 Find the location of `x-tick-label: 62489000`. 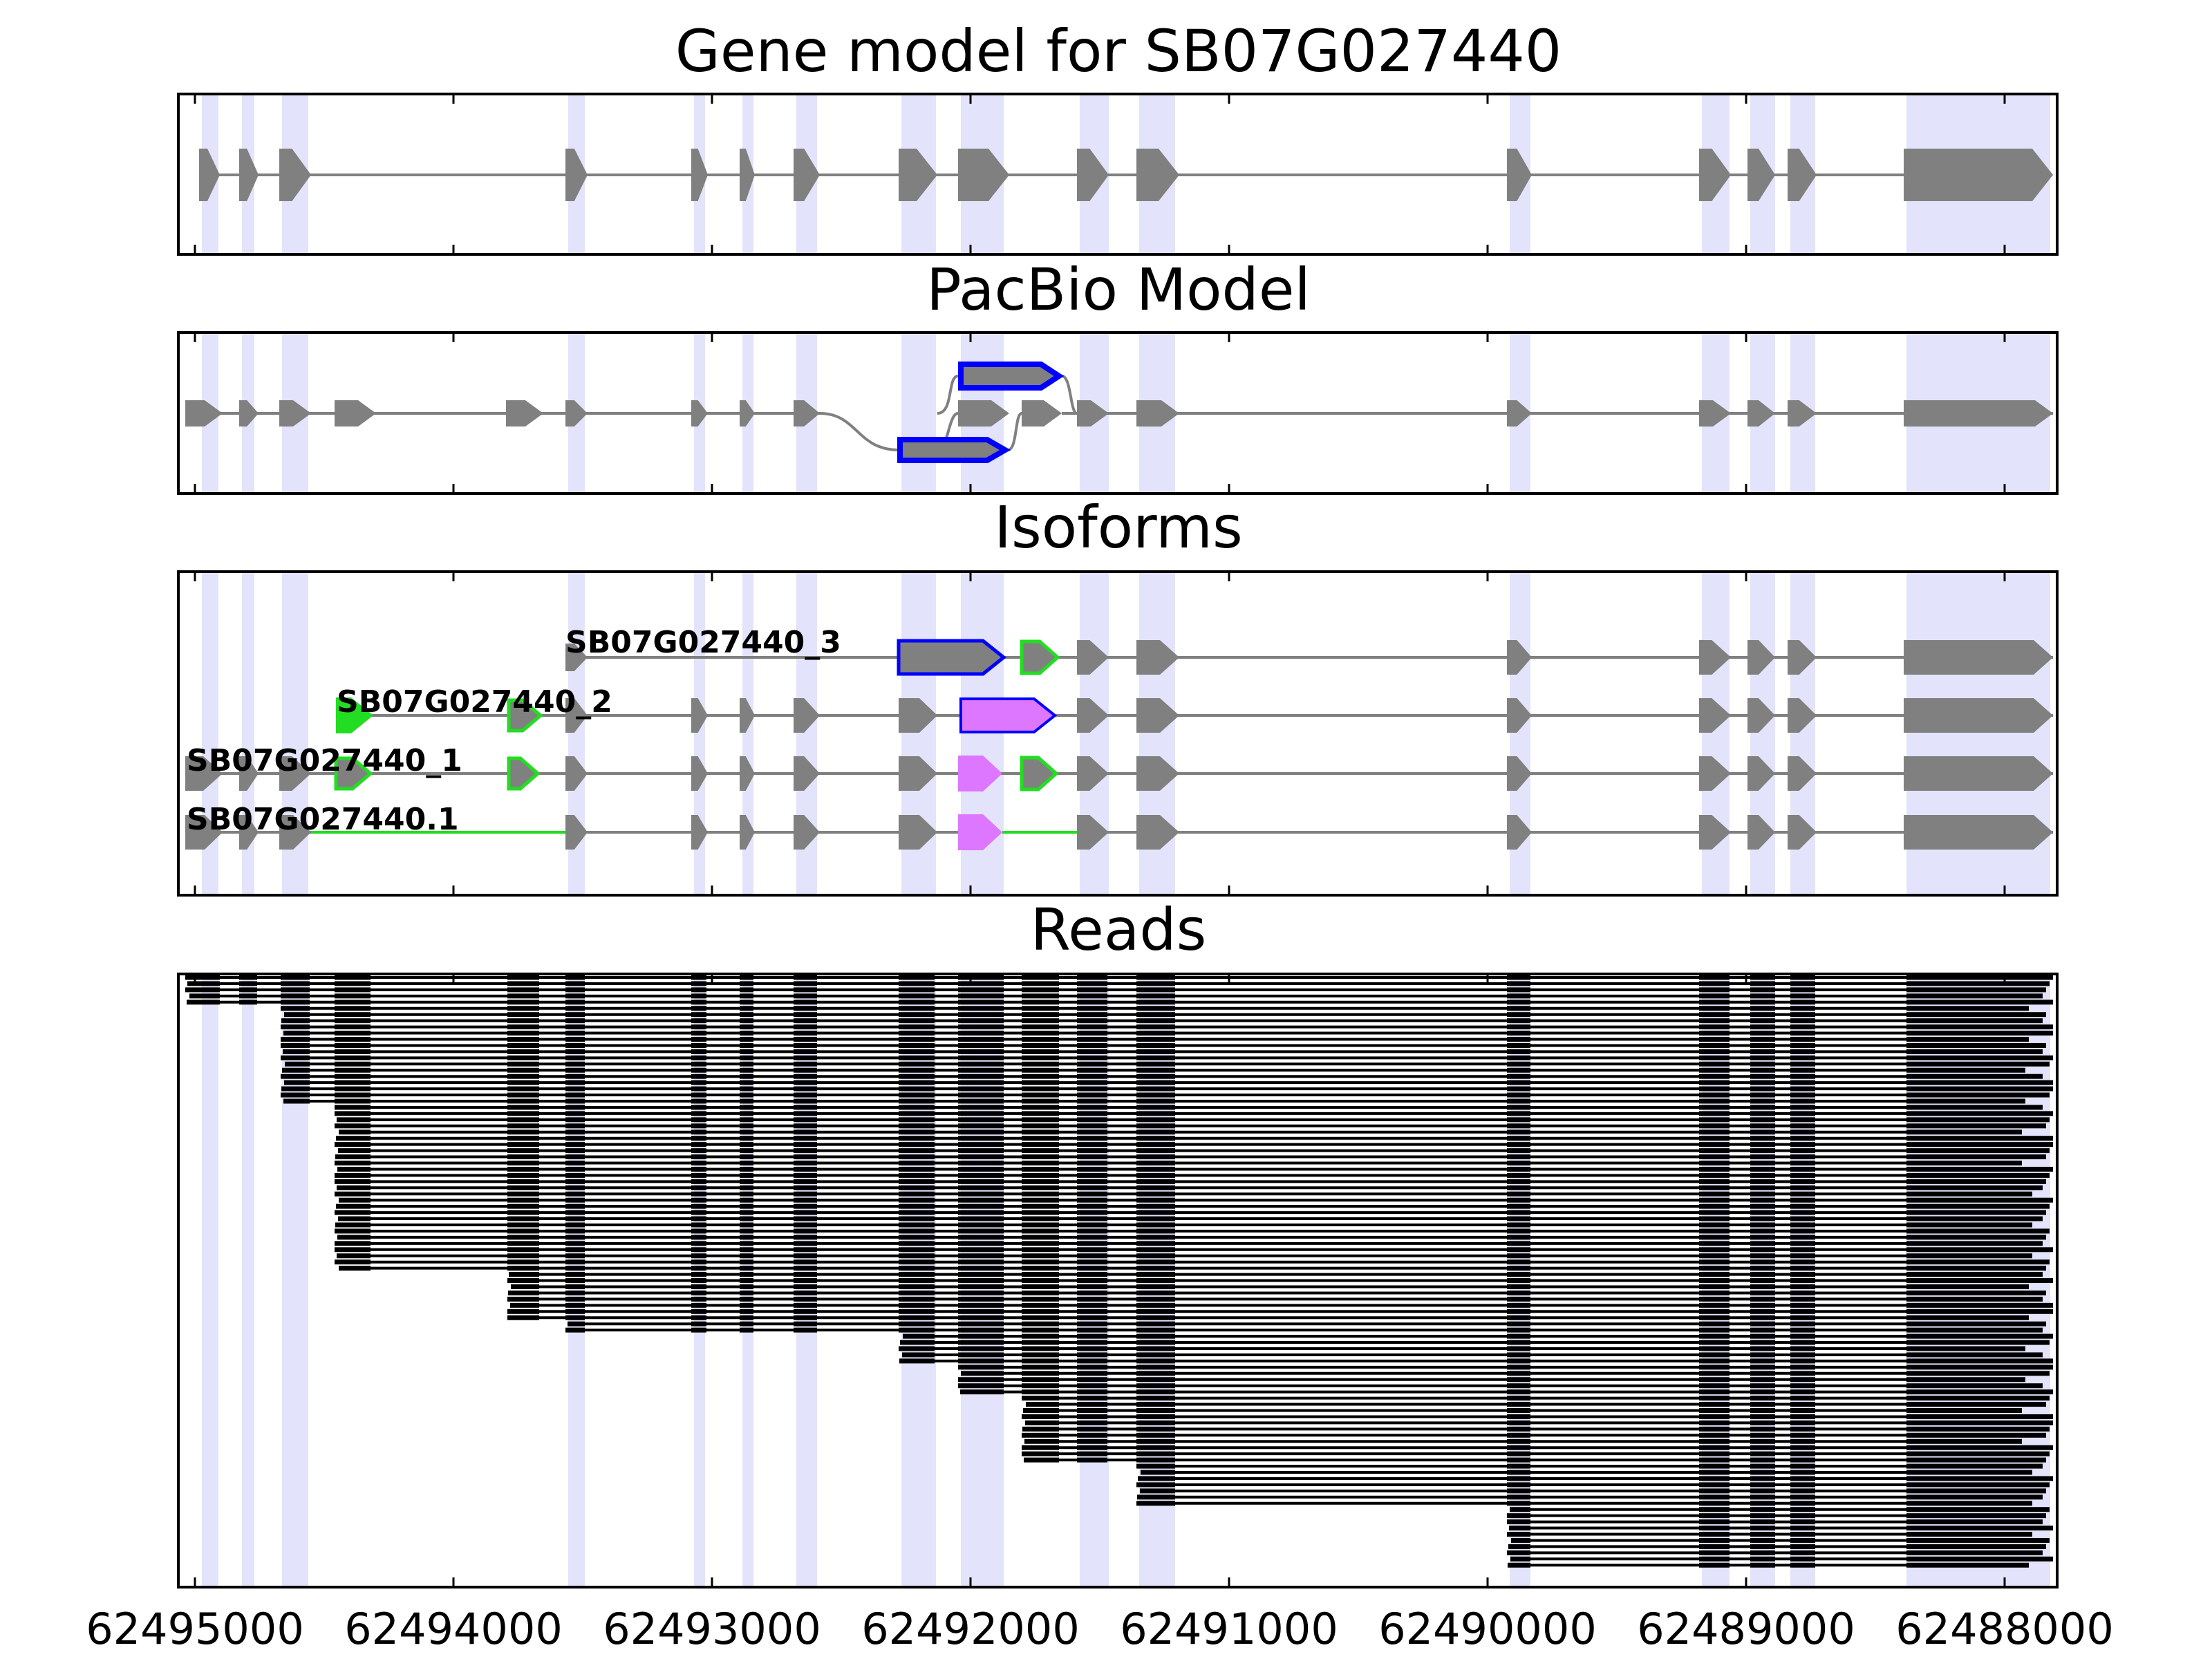

x-tick-label: 62489000 is located at coordinates (1746, 1629).